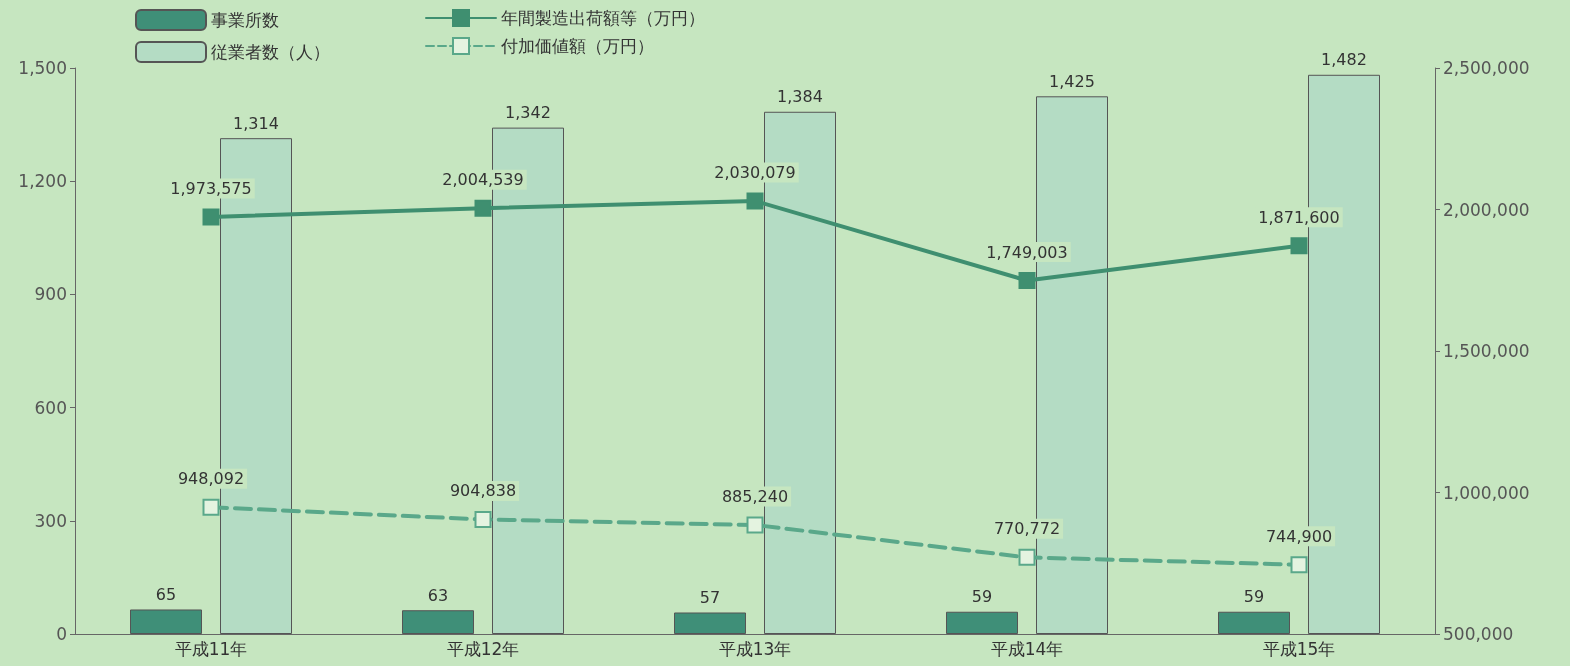 The image size is (1570, 666). Describe the element at coordinates (528, 113) in the screenshot. I see `data-label: 1,342` at that location.